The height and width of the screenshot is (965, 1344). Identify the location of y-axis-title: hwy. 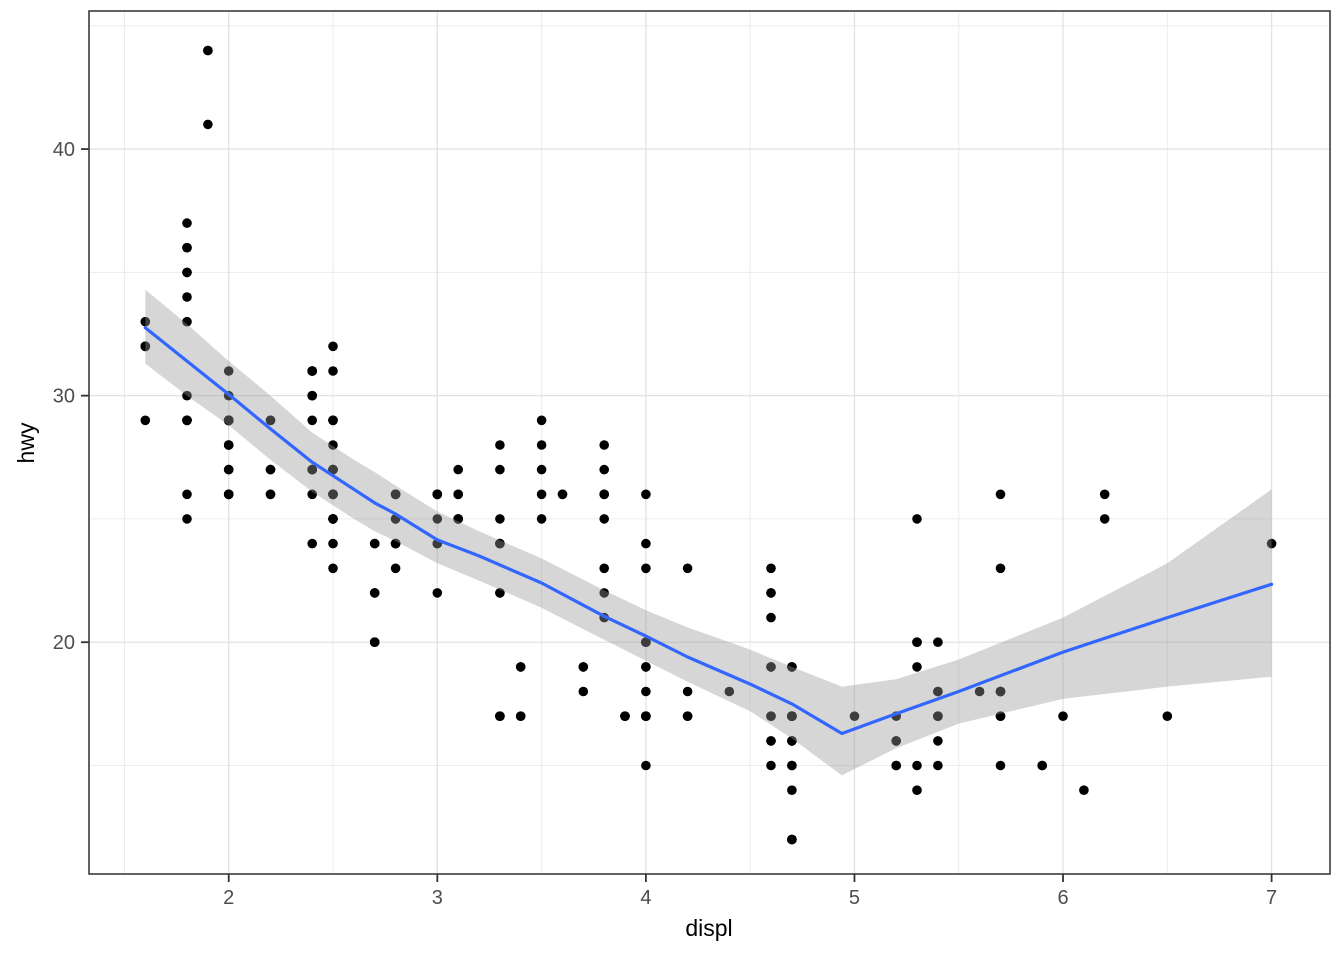
(26, 442).